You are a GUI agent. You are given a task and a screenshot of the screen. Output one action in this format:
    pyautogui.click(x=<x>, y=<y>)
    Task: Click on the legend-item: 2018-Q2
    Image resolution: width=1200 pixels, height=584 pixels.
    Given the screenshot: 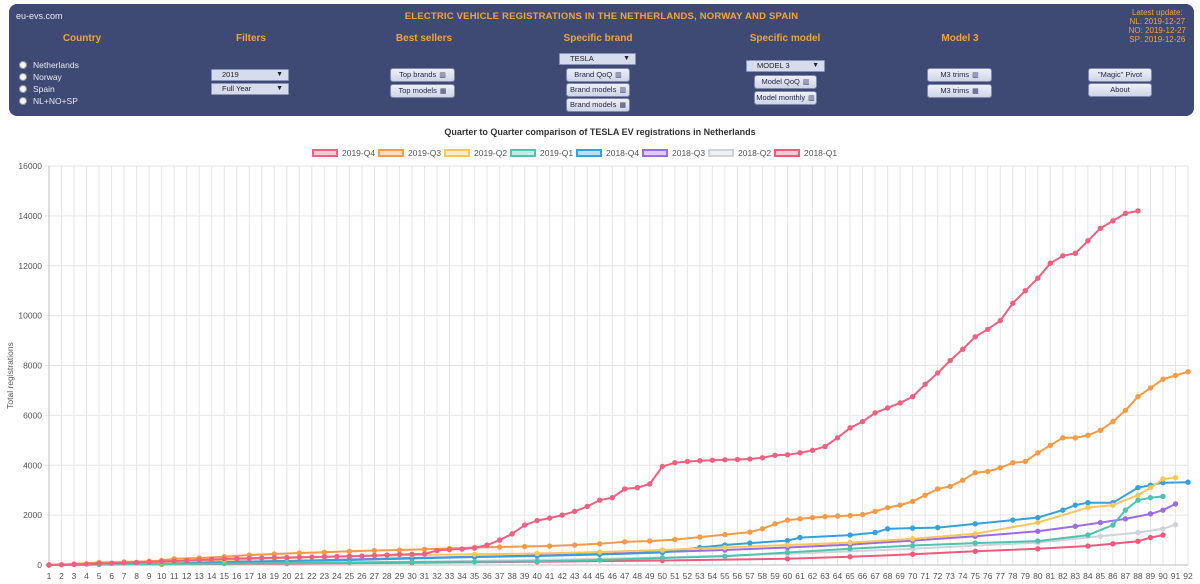 What is the action you would take?
    pyautogui.click(x=739, y=153)
    